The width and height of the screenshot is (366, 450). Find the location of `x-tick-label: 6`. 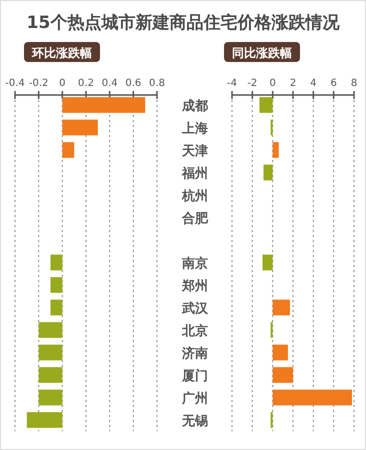

x-tick-label: 6 is located at coordinates (333, 83).